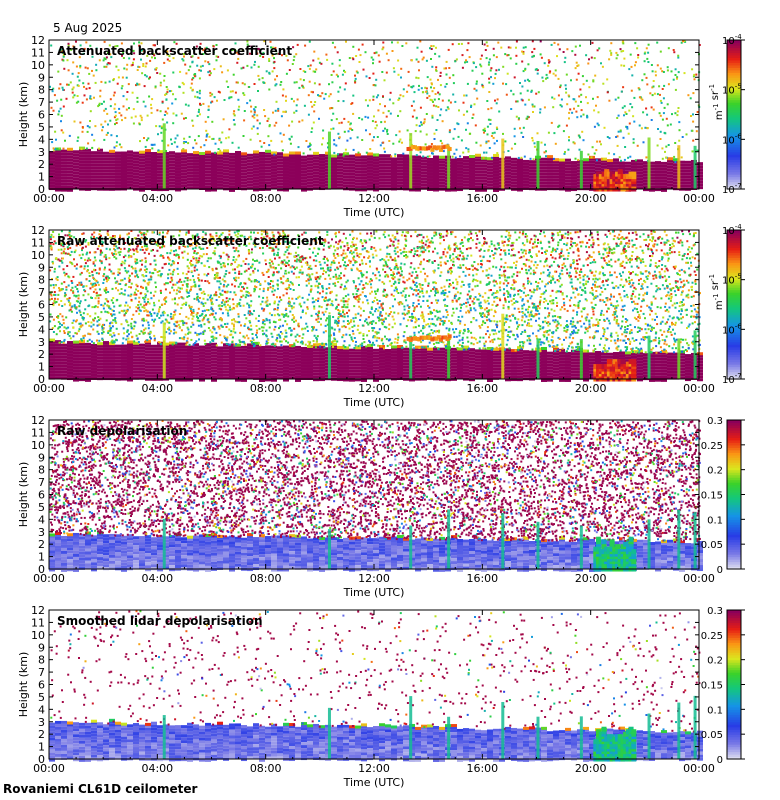  I want to click on y-tick-label: 3, so click(41, 722).